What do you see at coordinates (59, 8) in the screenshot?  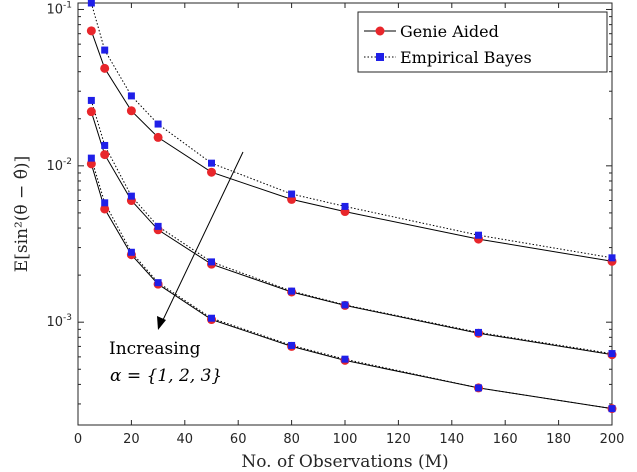 I see `y-tick-label: 10⁻¹` at bounding box center [59, 8].